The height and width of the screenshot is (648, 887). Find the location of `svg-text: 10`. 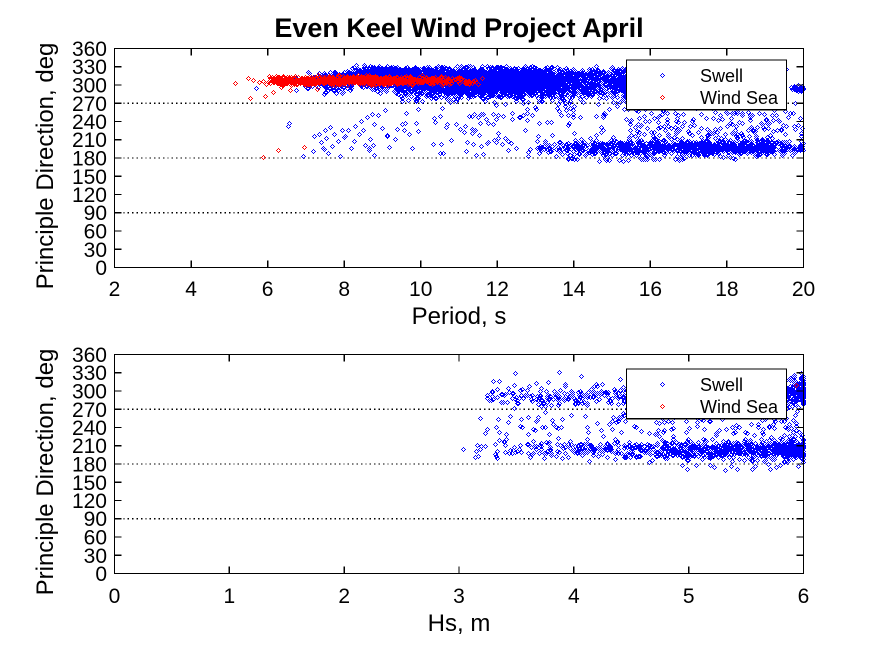

svg-text: 10 is located at coordinates (420, 289).